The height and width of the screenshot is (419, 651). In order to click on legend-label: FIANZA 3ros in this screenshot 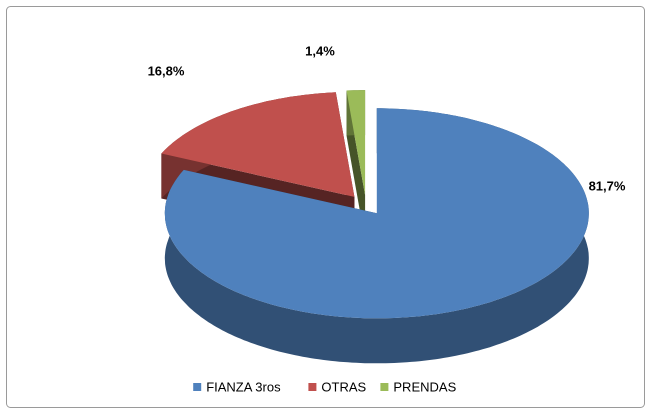, I will do `click(243, 386)`.